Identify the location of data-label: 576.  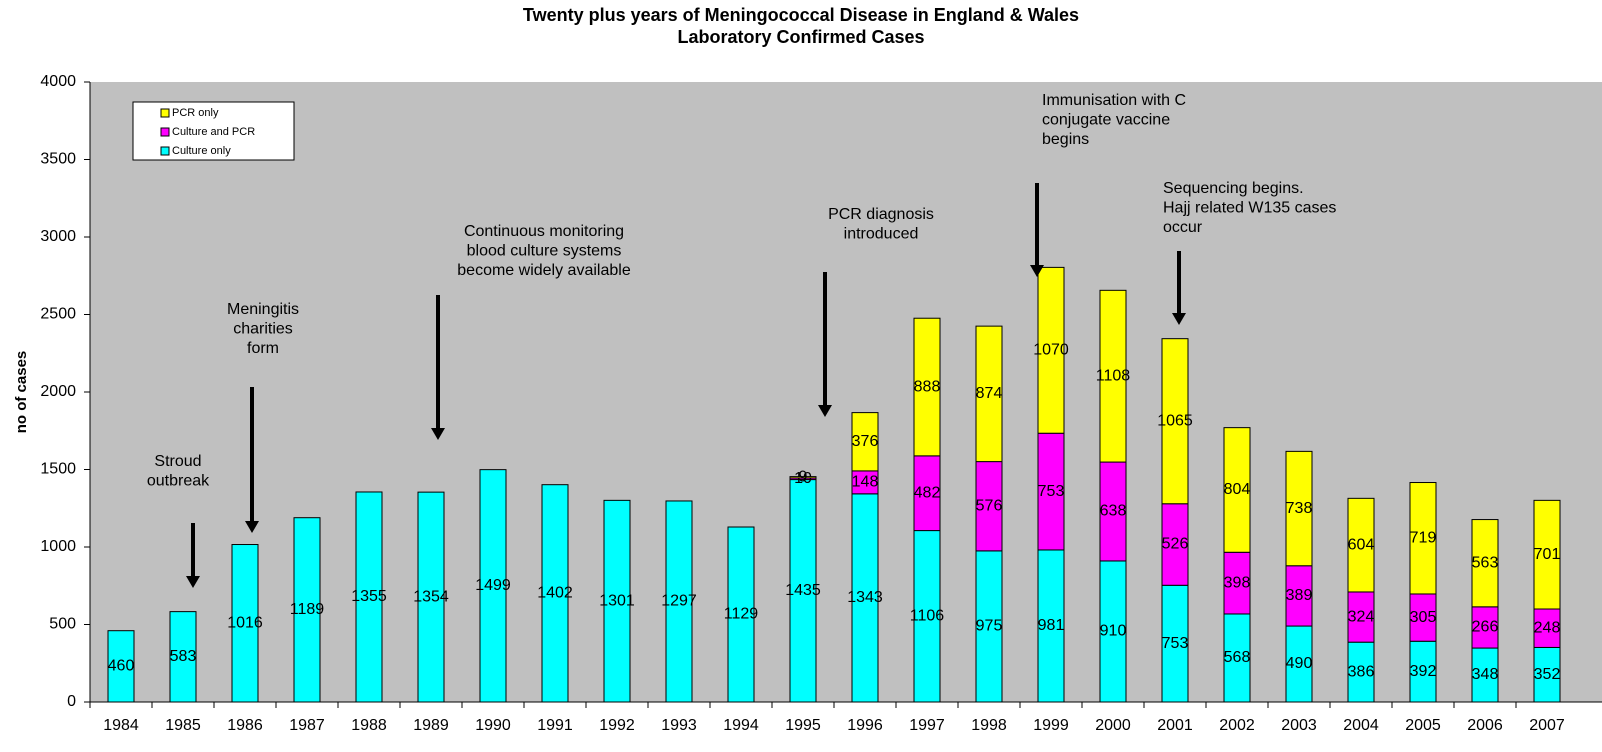
(989, 505).